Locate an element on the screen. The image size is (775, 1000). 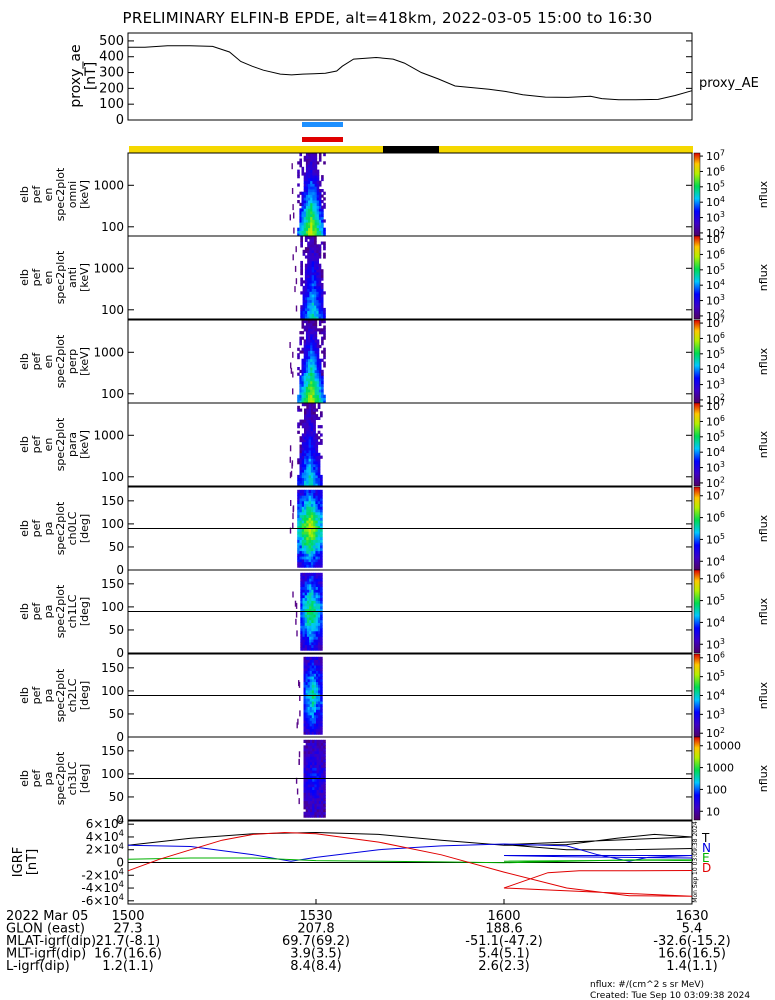
colorbar-label: nflux is located at coordinates (763, 528).